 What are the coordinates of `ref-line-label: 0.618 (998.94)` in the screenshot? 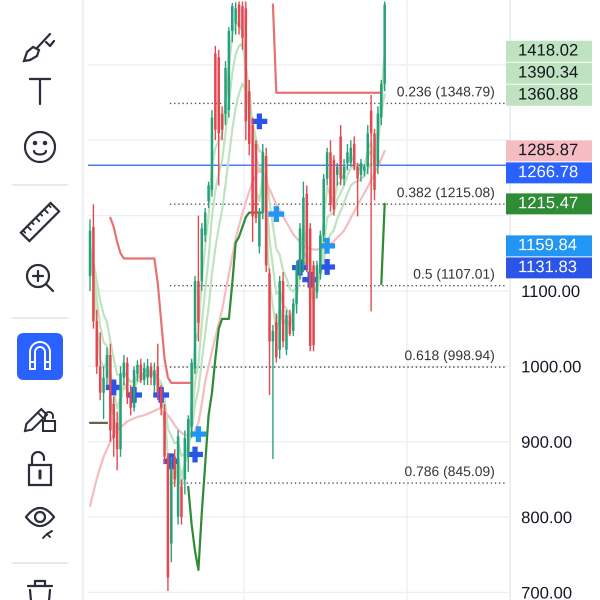 It's located at (449, 356).